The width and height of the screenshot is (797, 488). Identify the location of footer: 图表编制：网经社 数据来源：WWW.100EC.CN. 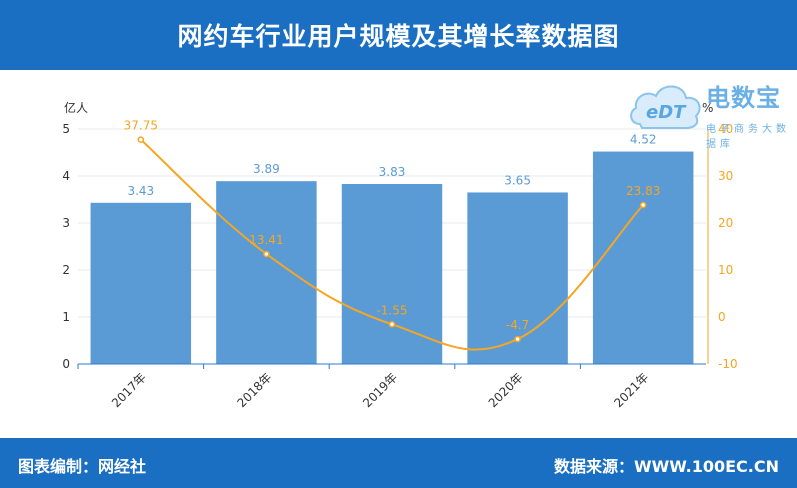
(398, 463).